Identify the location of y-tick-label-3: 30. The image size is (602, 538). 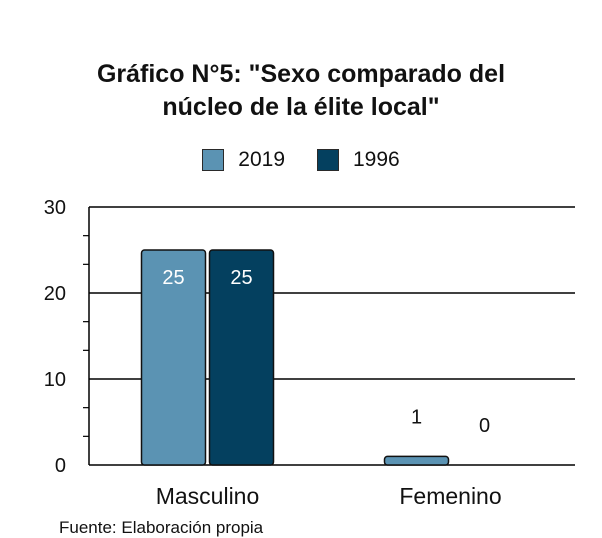
(55, 208).